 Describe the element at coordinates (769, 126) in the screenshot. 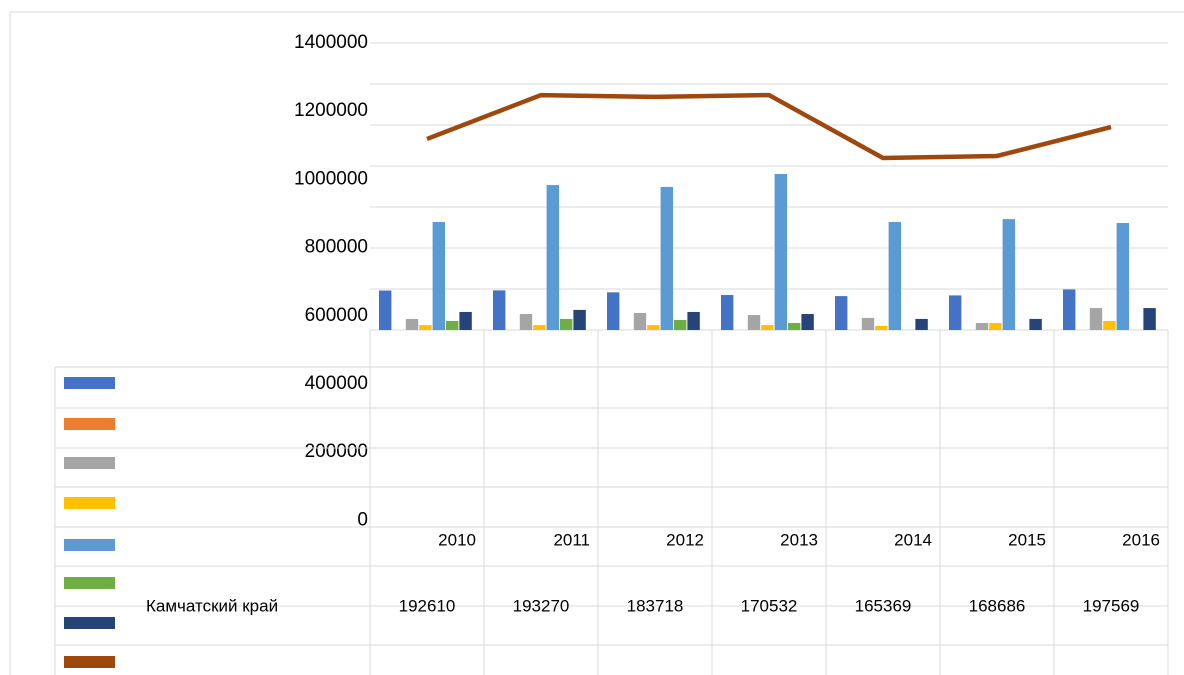

I see `line-series` at that location.